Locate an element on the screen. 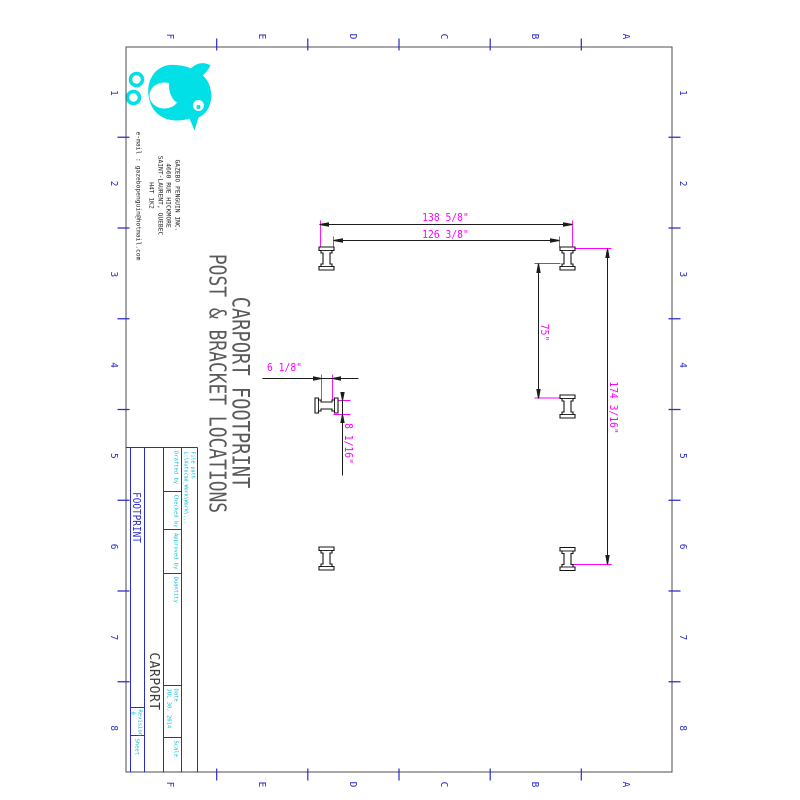  dim-line-width-inner is located at coordinates (447, 240).